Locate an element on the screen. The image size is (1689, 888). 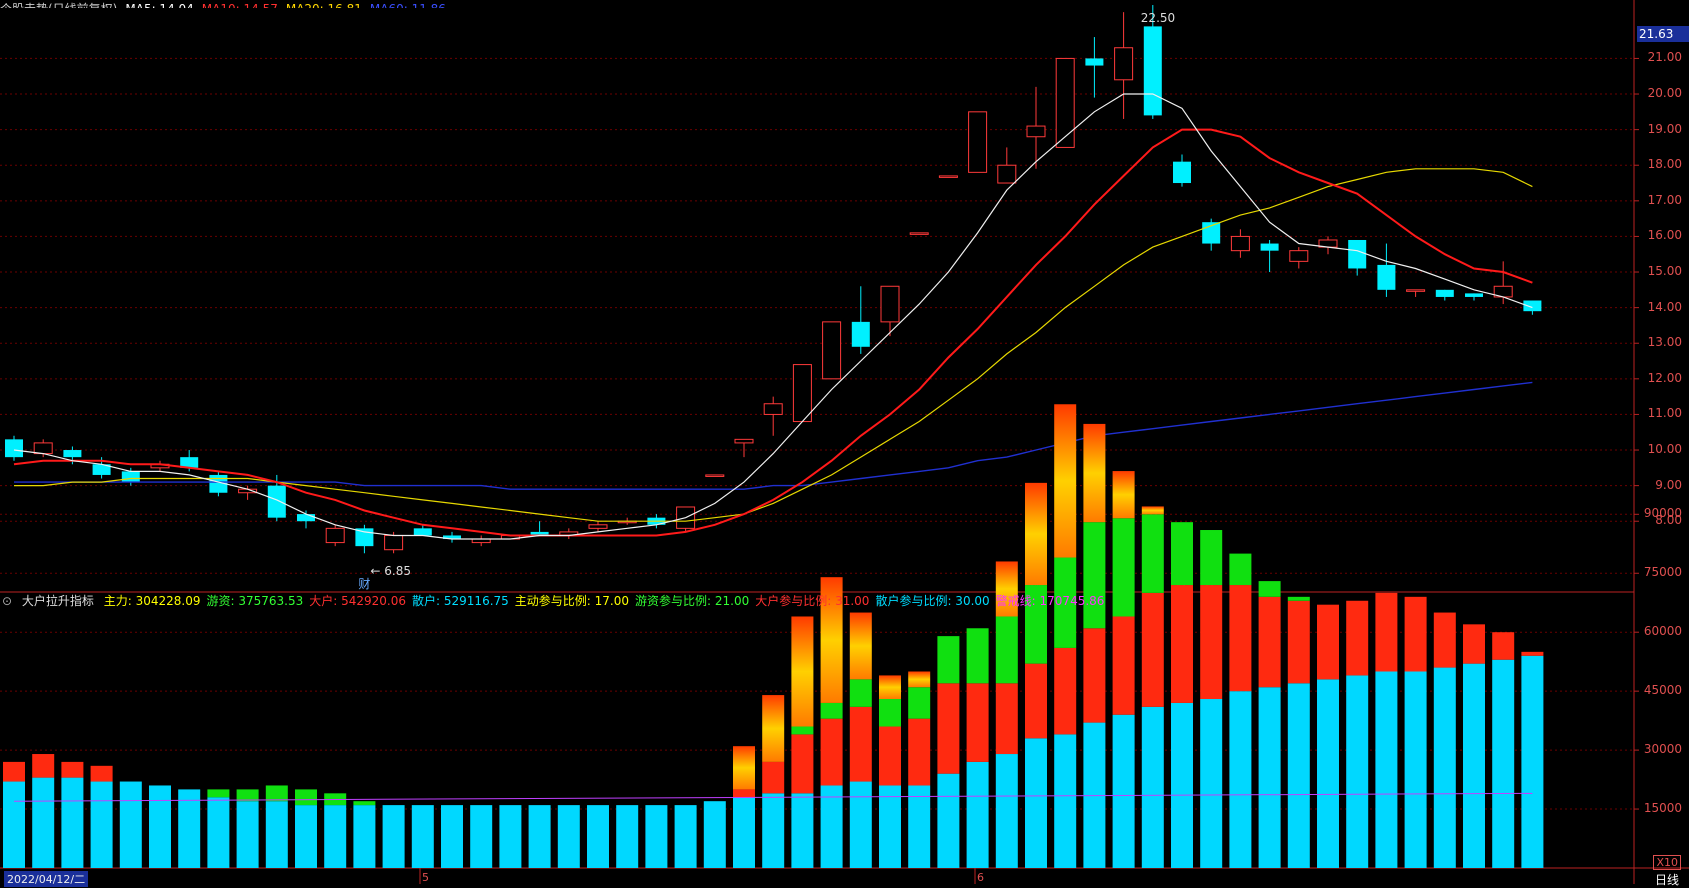
month-label: 5 is located at coordinates (425, 877).